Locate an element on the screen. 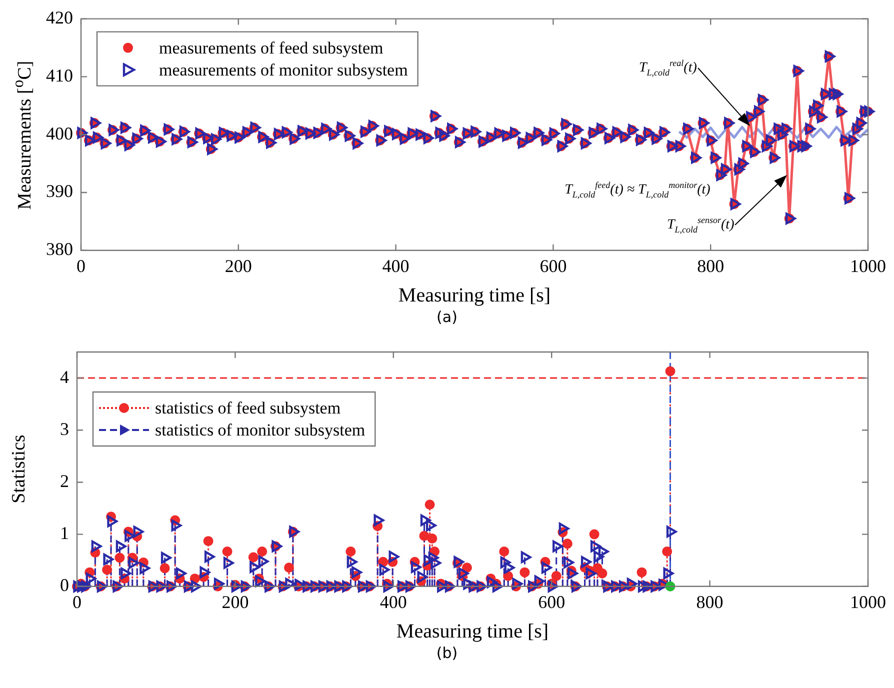  x-tick-label: 0 is located at coordinates (81, 266).